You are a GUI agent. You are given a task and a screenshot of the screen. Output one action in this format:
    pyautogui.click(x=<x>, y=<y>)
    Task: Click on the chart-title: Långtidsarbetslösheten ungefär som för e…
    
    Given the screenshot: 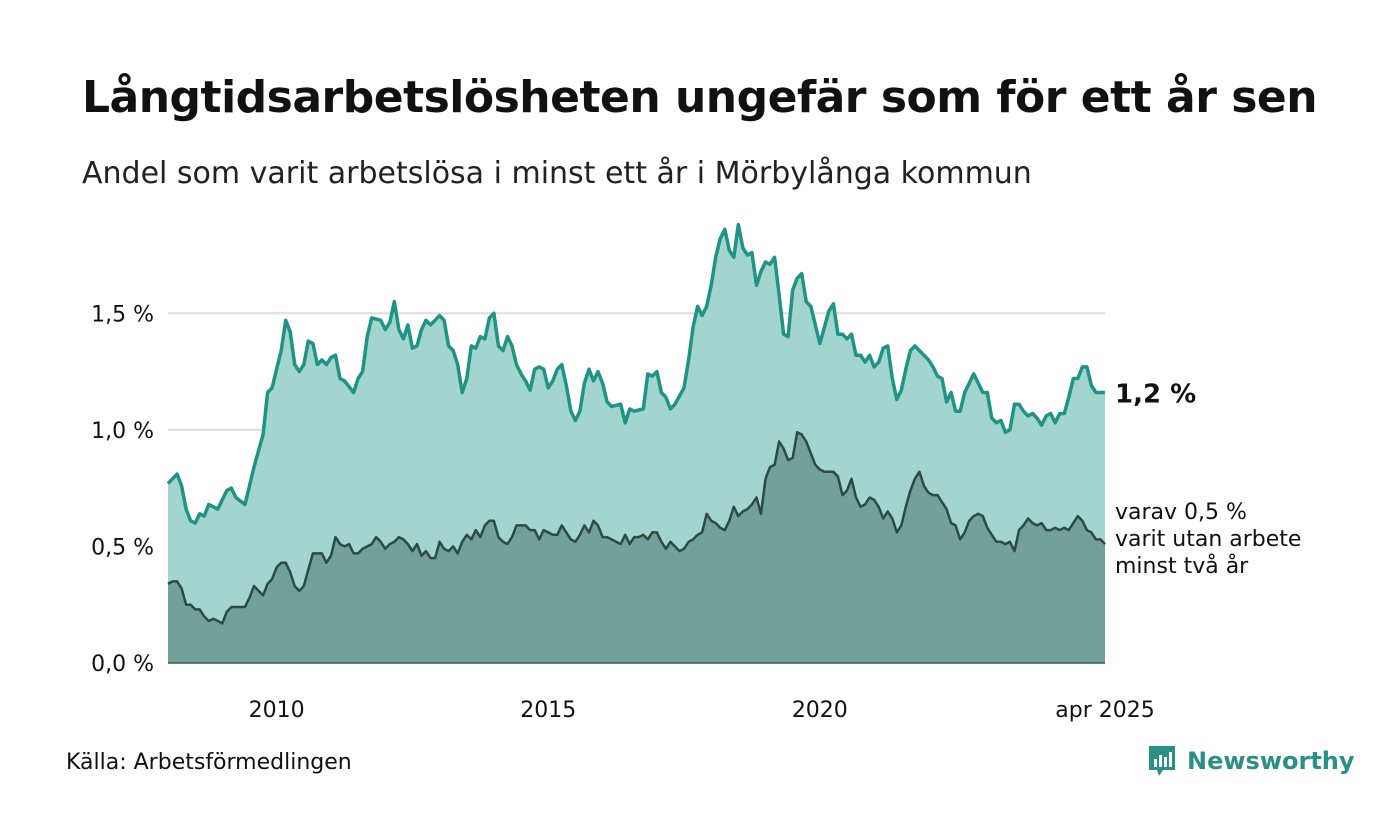 What is the action you would take?
    pyautogui.click(x=700, y=97)
    